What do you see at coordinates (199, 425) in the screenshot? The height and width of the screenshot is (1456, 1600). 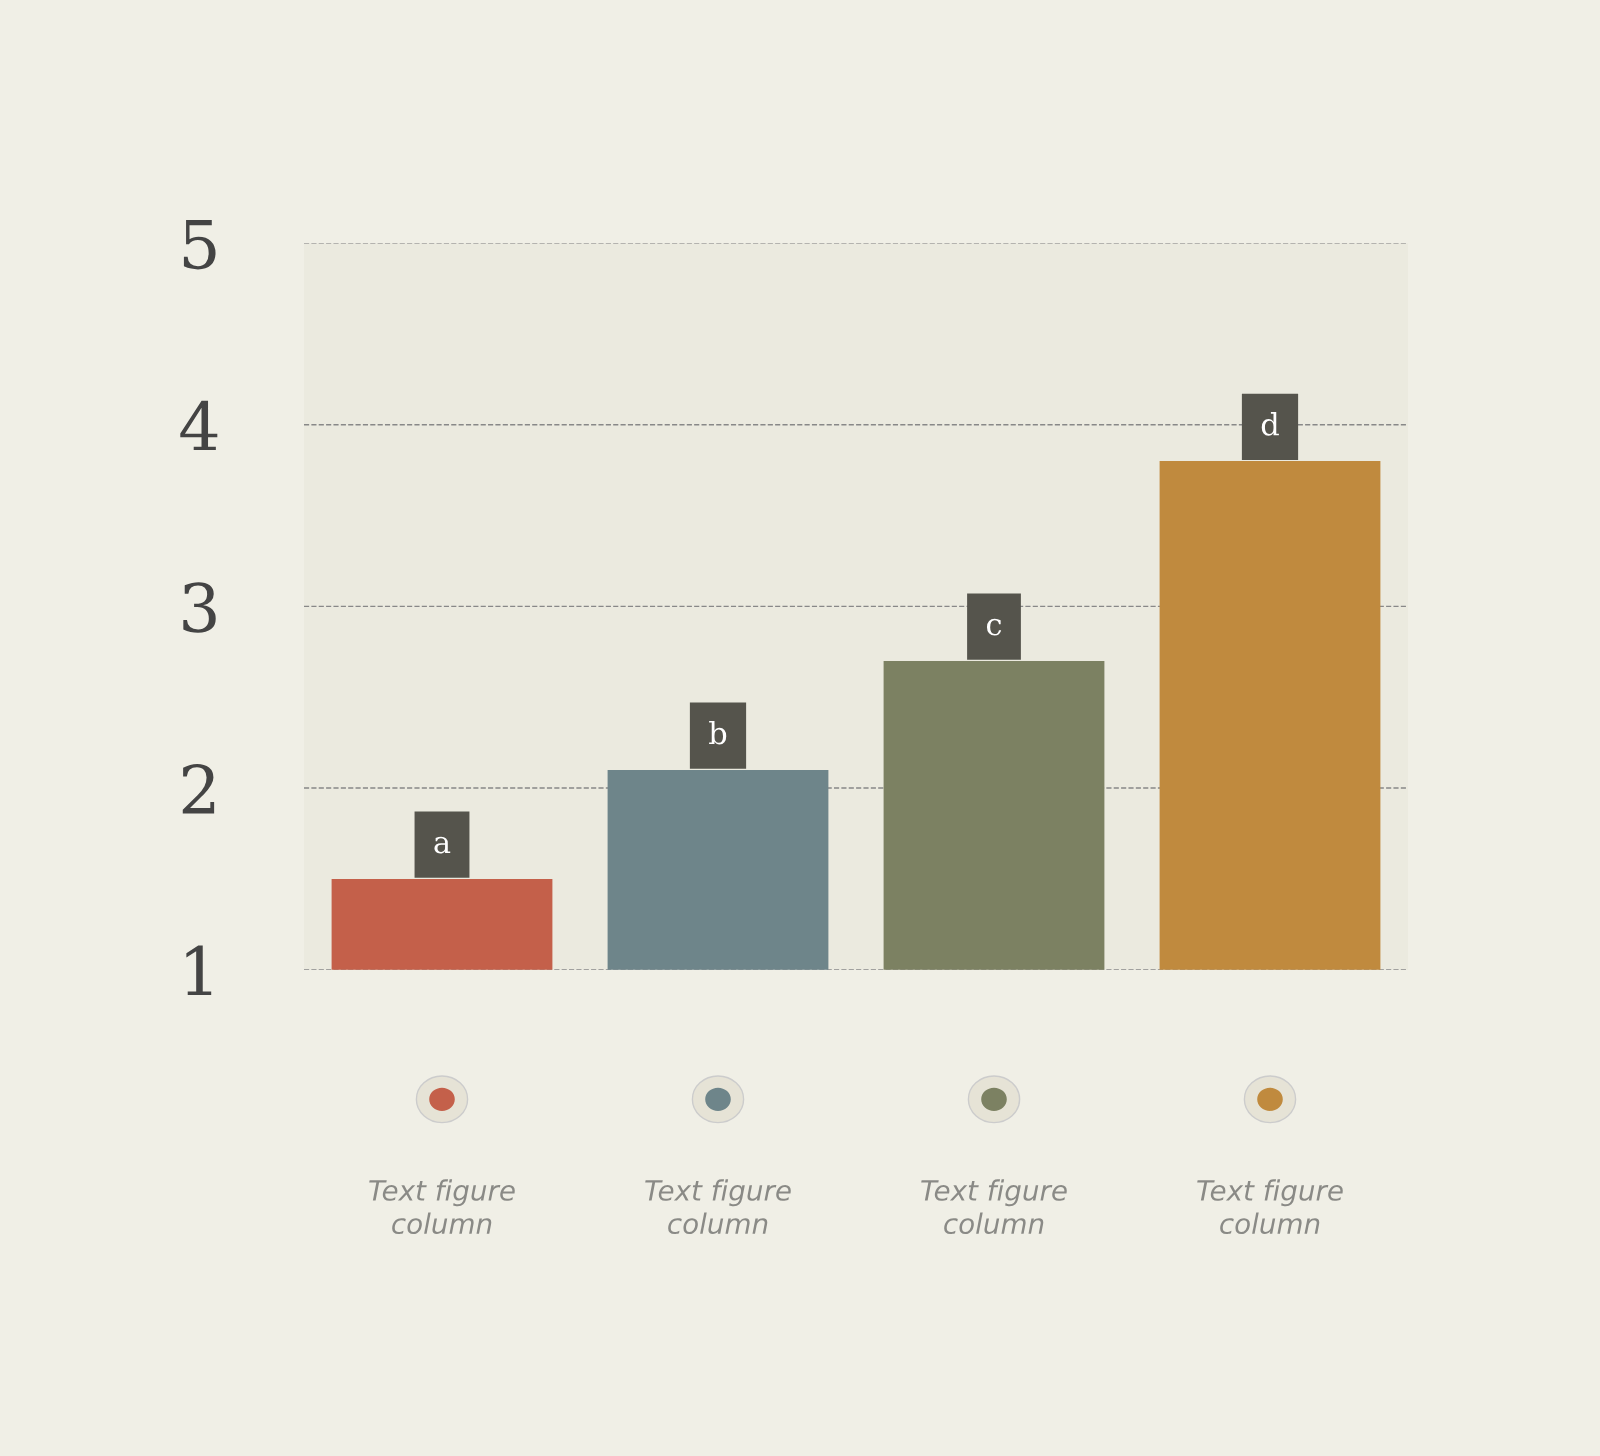 I see `y-tick-label: 4` at bounding box center [199, 425].